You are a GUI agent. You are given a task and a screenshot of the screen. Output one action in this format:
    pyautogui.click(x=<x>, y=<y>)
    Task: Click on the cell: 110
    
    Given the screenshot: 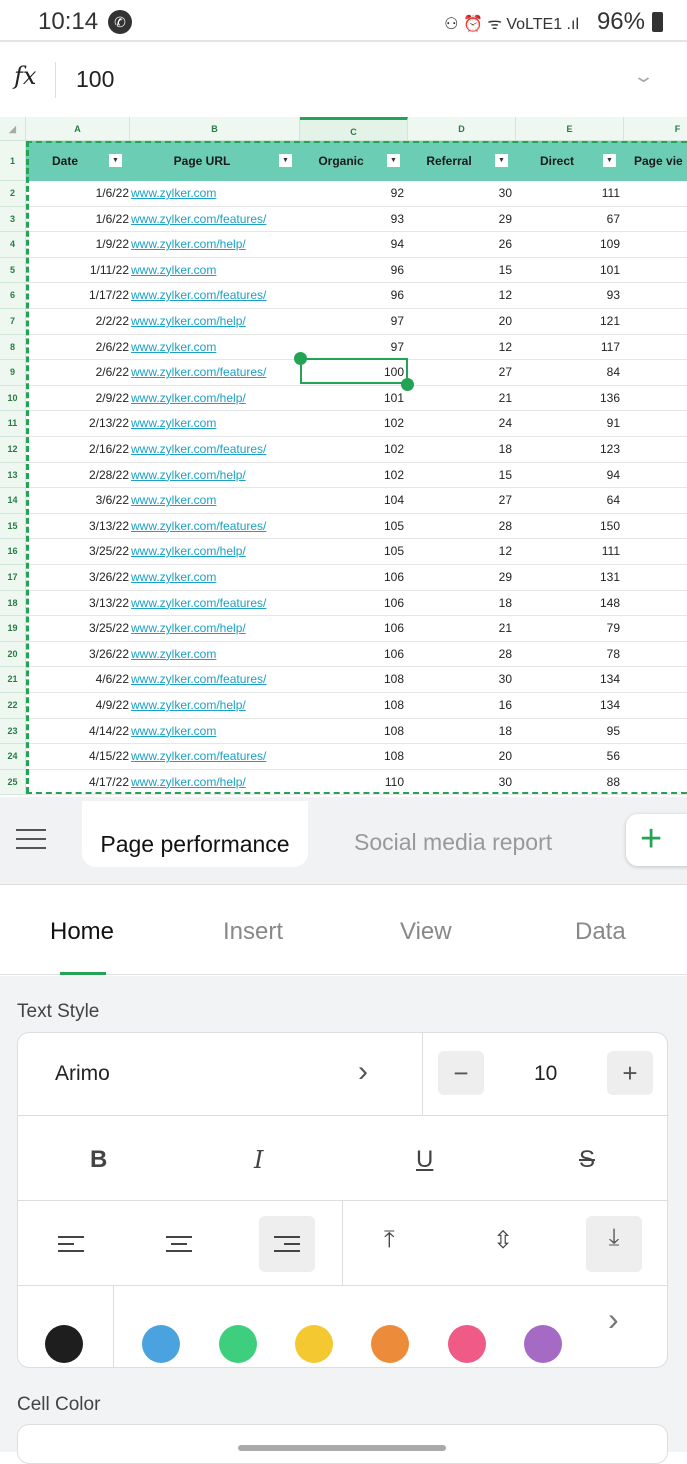 What is the action you would take?
    pyautogui.click(x=394, y=781)
    